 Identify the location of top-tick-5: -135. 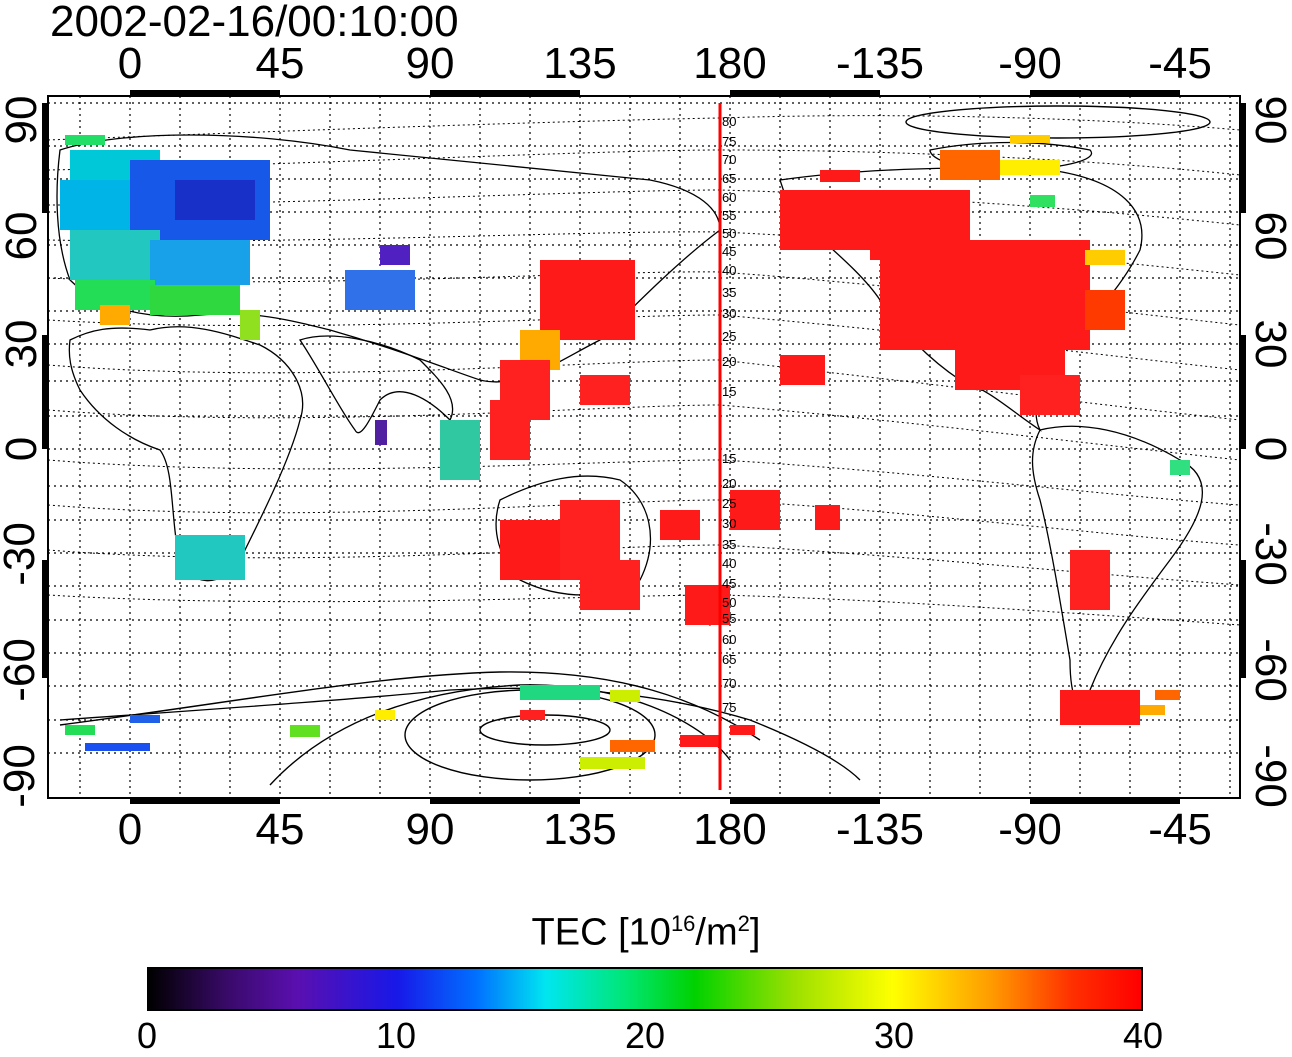
(880, 63).